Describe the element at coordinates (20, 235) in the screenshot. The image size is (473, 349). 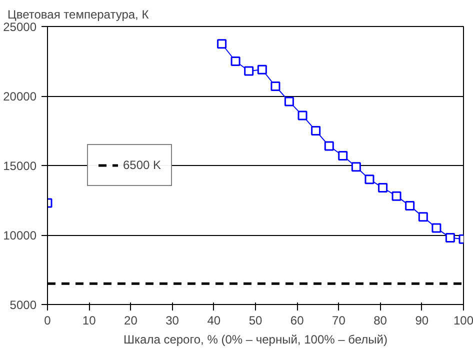
I see `y-tick-label: 10000` at that location.